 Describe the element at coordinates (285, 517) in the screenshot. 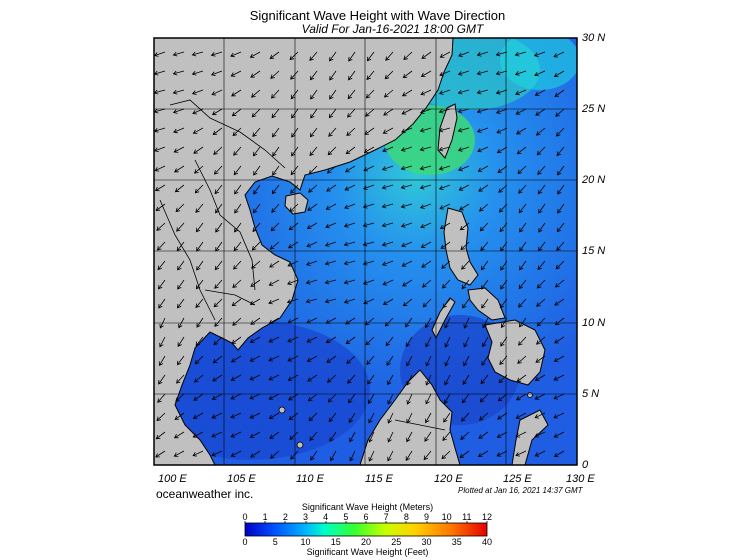

I see `meters-tick-2: 2` at that location.